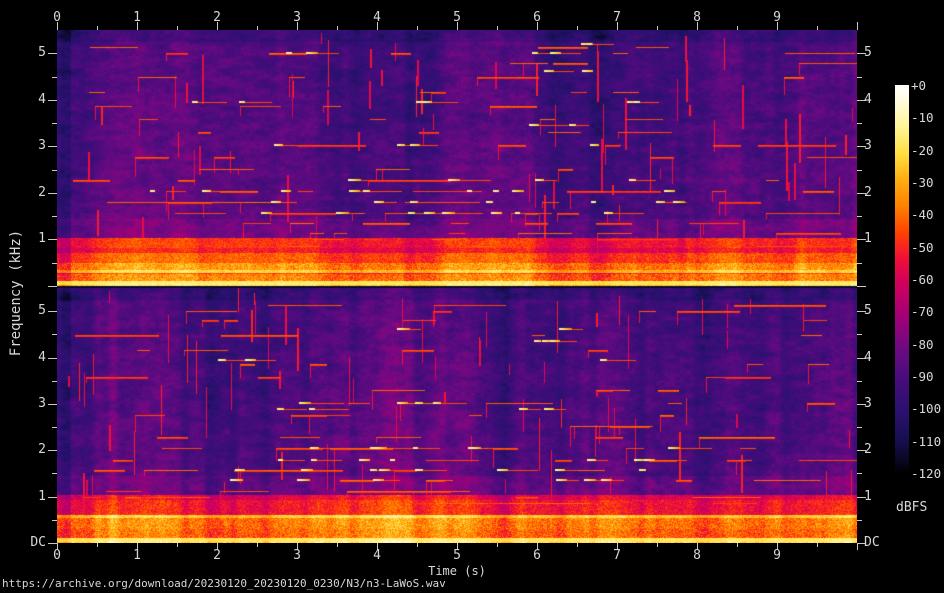 Image resolution: width=944 pixels, height=593 pixels. Describe the element at coordinates (457, 571) in the screenshot. I see `time-axis-title: Time (s)` at that location.